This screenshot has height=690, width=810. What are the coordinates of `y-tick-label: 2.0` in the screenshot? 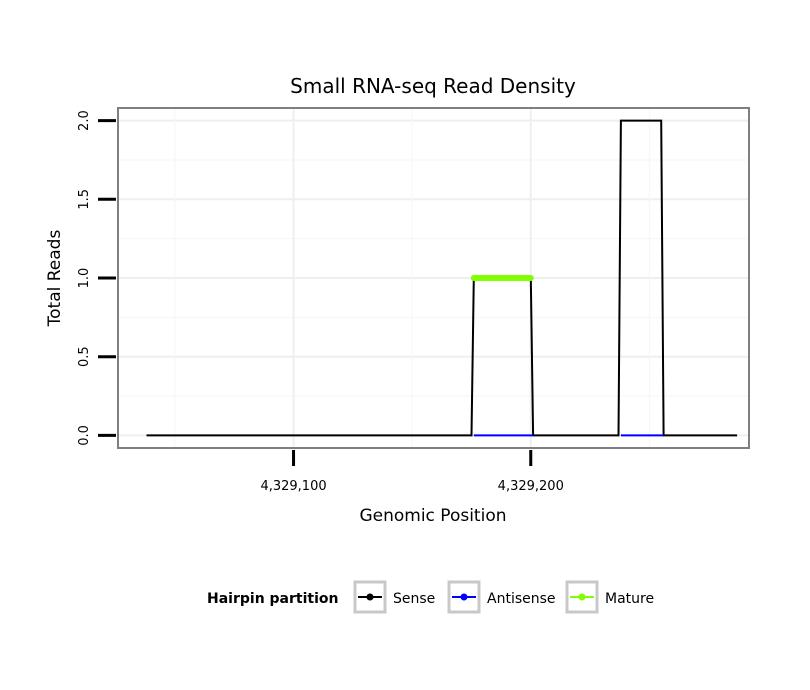 It's located at (84, 120).